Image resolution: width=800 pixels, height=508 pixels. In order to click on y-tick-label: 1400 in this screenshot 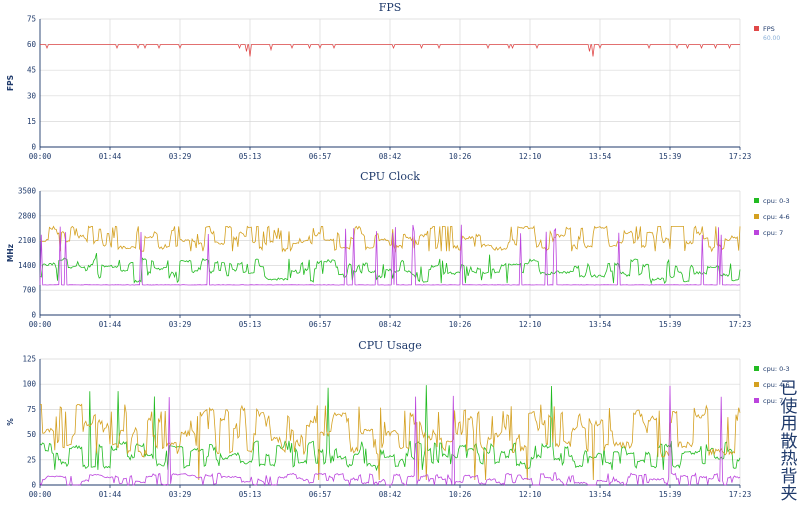, I will do `click(27, 265)`.